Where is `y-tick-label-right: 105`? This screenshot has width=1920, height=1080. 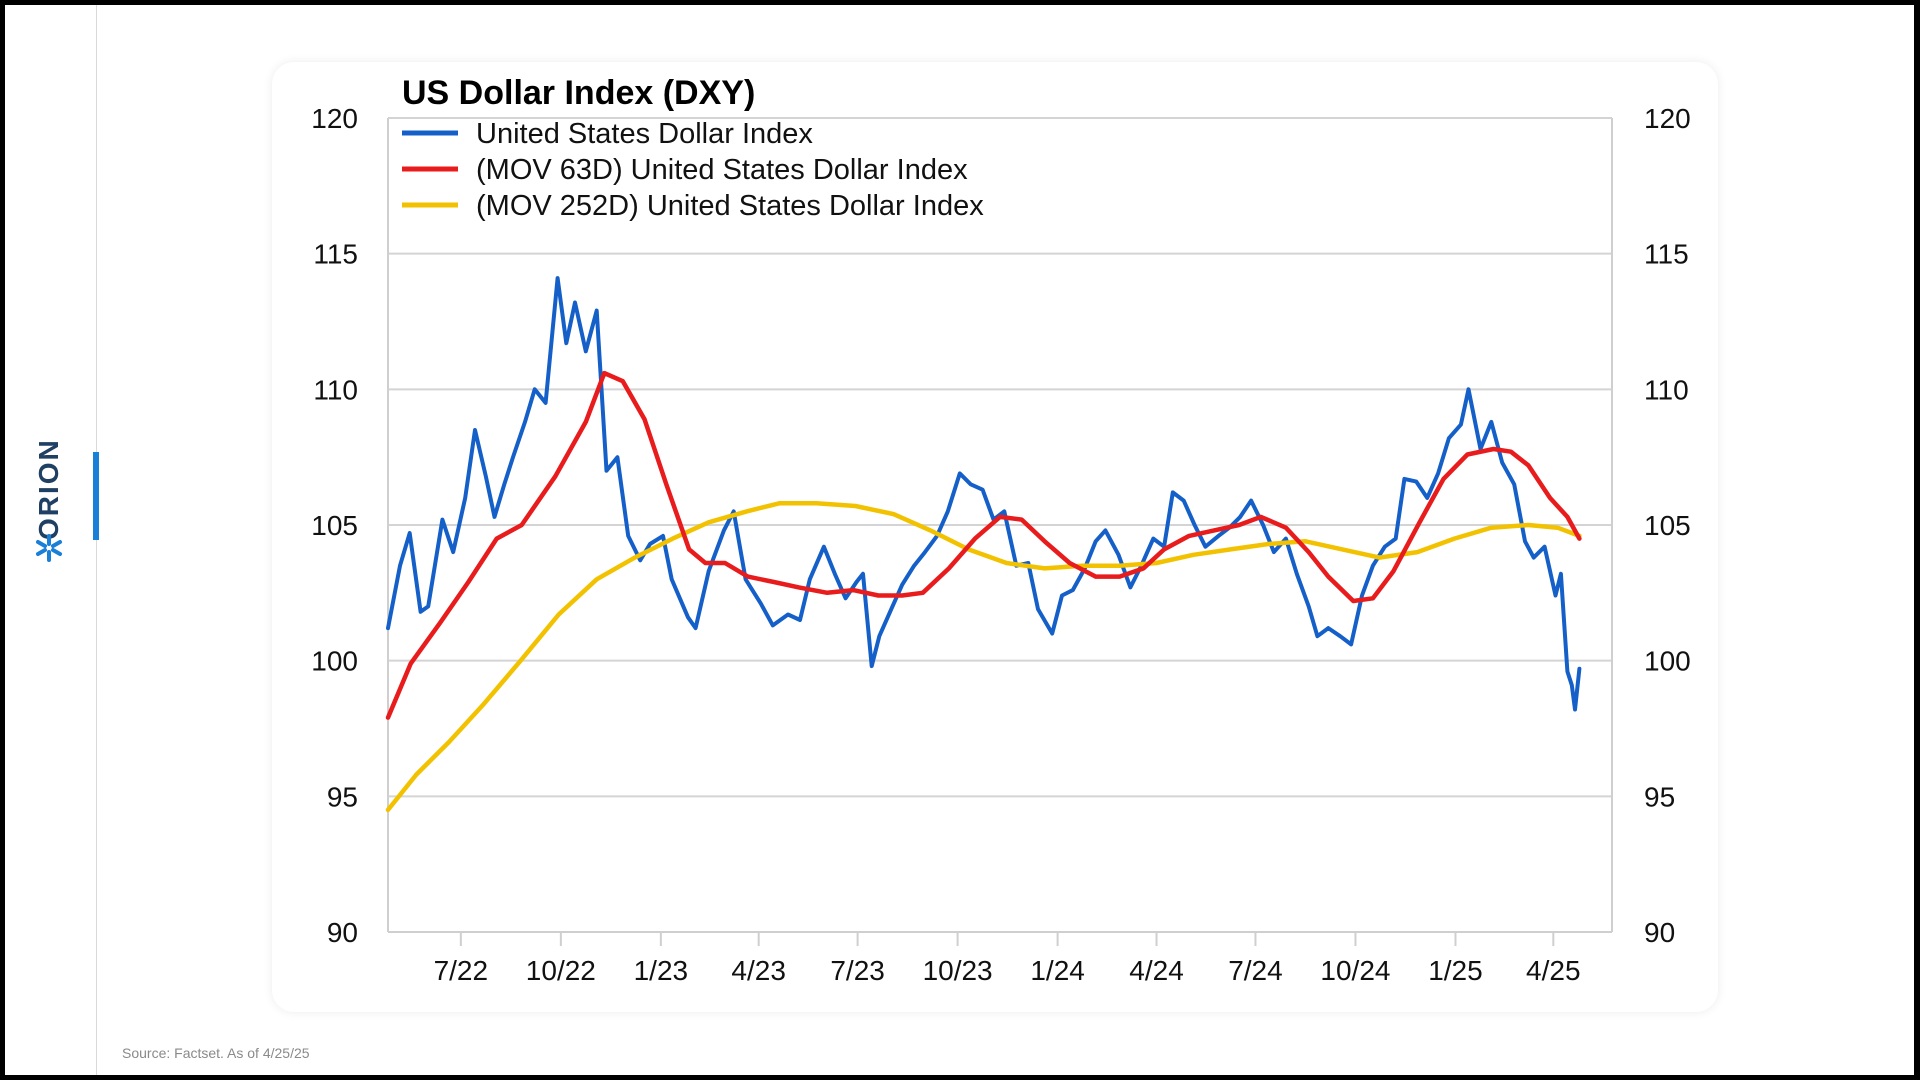 y-tick-label-right: 105 is located at coordinates (1667, 525).